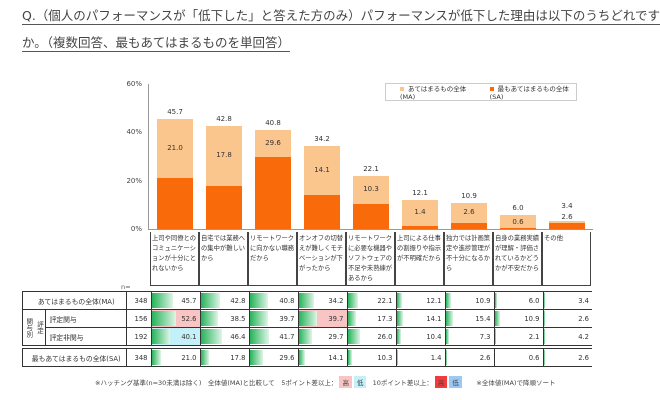  What do you see at coordinates (224, 357) in the screenshot?
I see `table-cell: 17.8` at bounding box center [224, 357].